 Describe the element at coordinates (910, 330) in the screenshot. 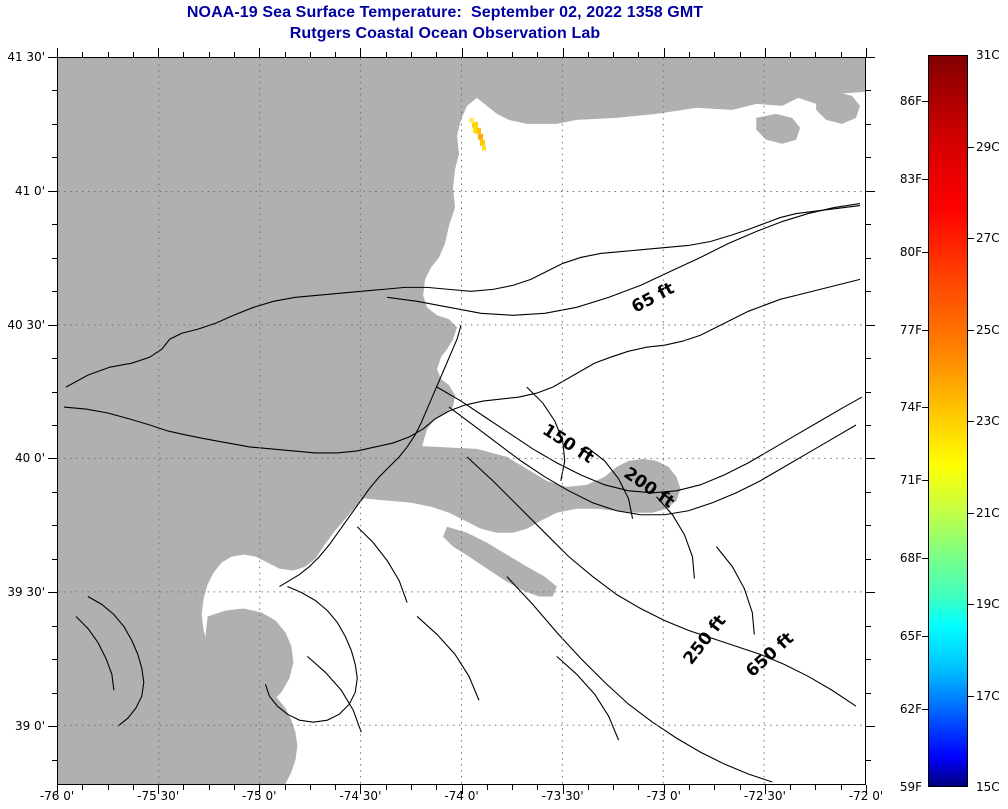

I see `colorbar-label-f-3: 77F` at that location.